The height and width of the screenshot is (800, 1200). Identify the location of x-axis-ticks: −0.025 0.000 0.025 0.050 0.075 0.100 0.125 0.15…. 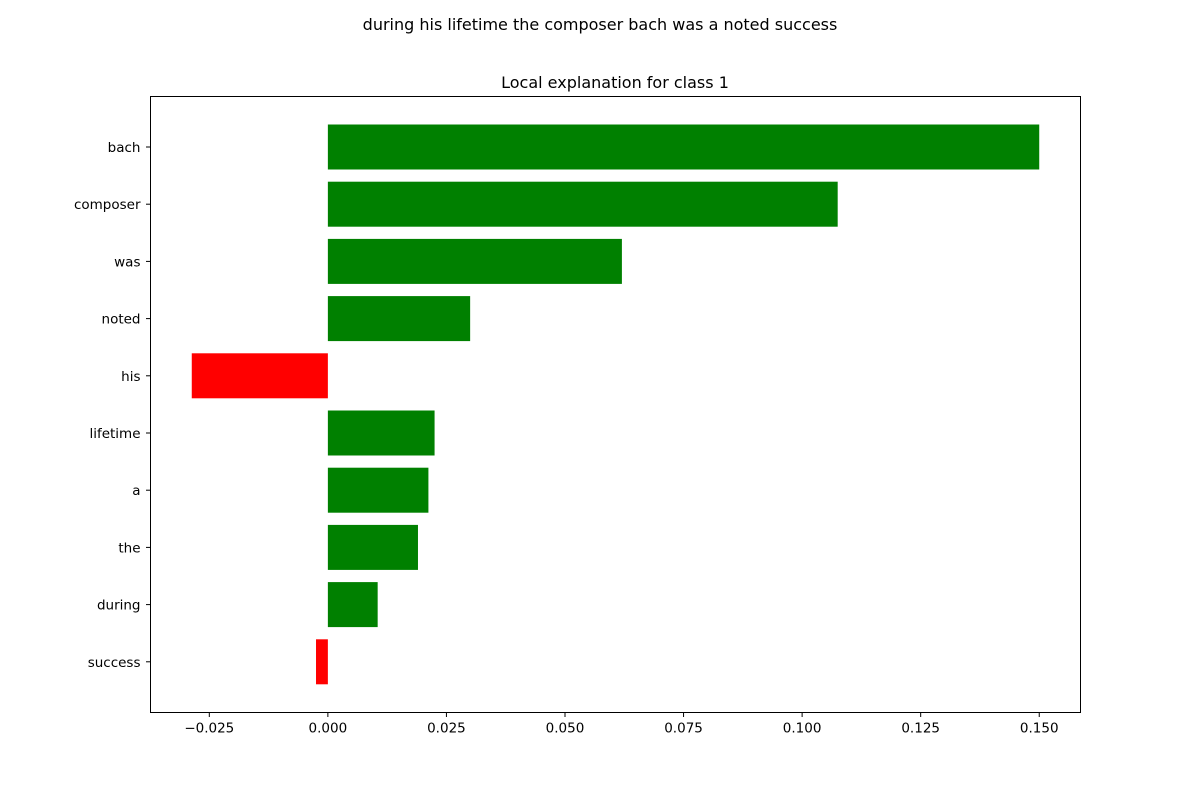
(621, 724).